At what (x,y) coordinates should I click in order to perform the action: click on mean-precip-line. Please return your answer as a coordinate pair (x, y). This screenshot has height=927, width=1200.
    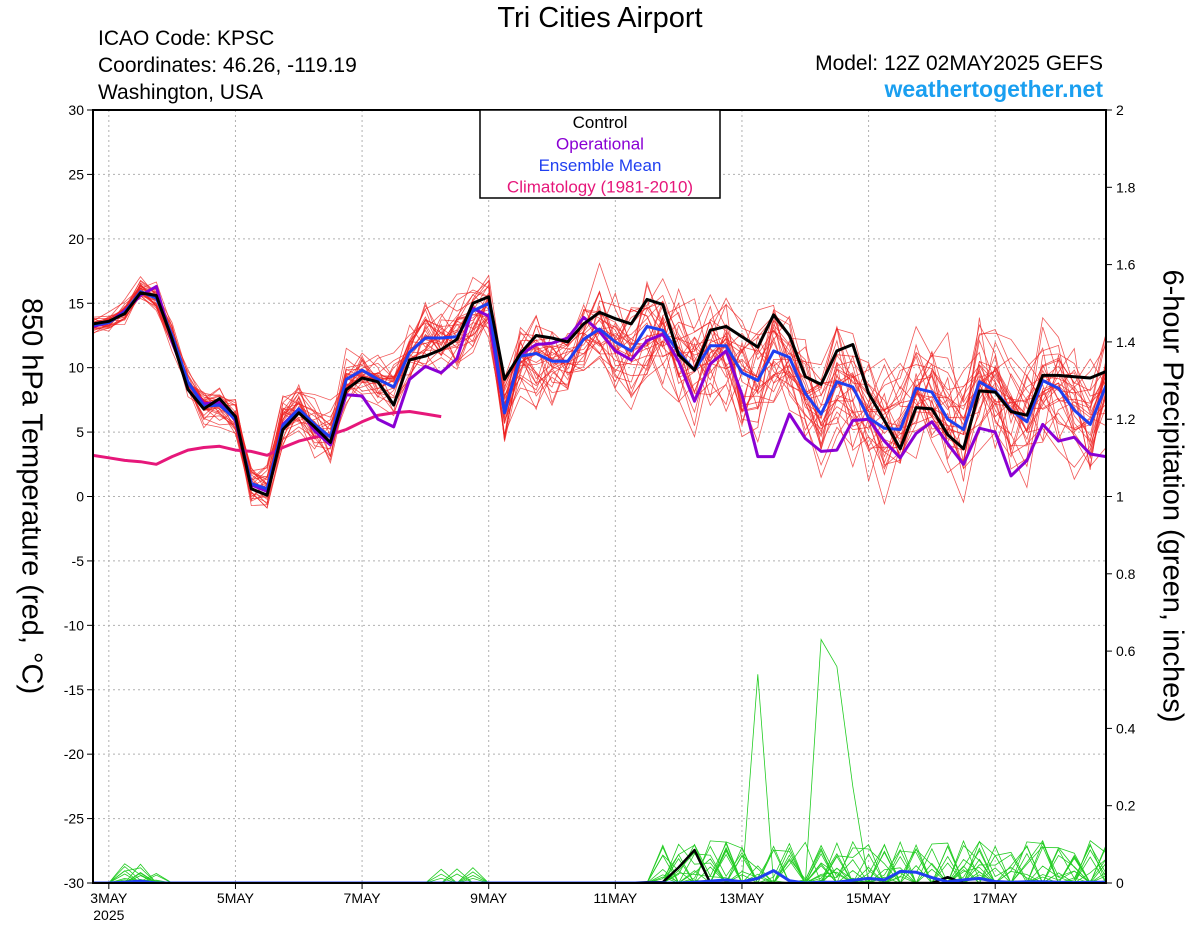
    Looking at the image, I should click on (599, 876).